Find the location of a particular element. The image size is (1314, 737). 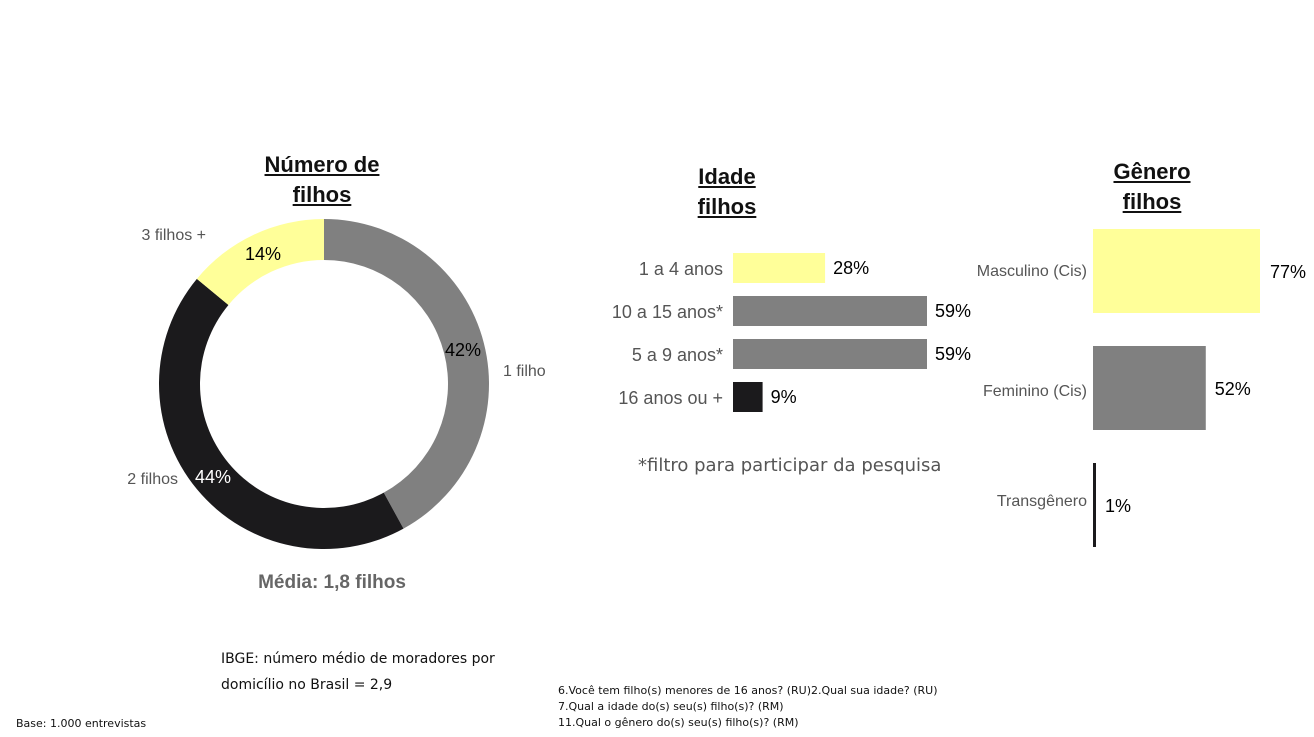

donut-category-label: 2 filhos is located at coordinates (152, 479).